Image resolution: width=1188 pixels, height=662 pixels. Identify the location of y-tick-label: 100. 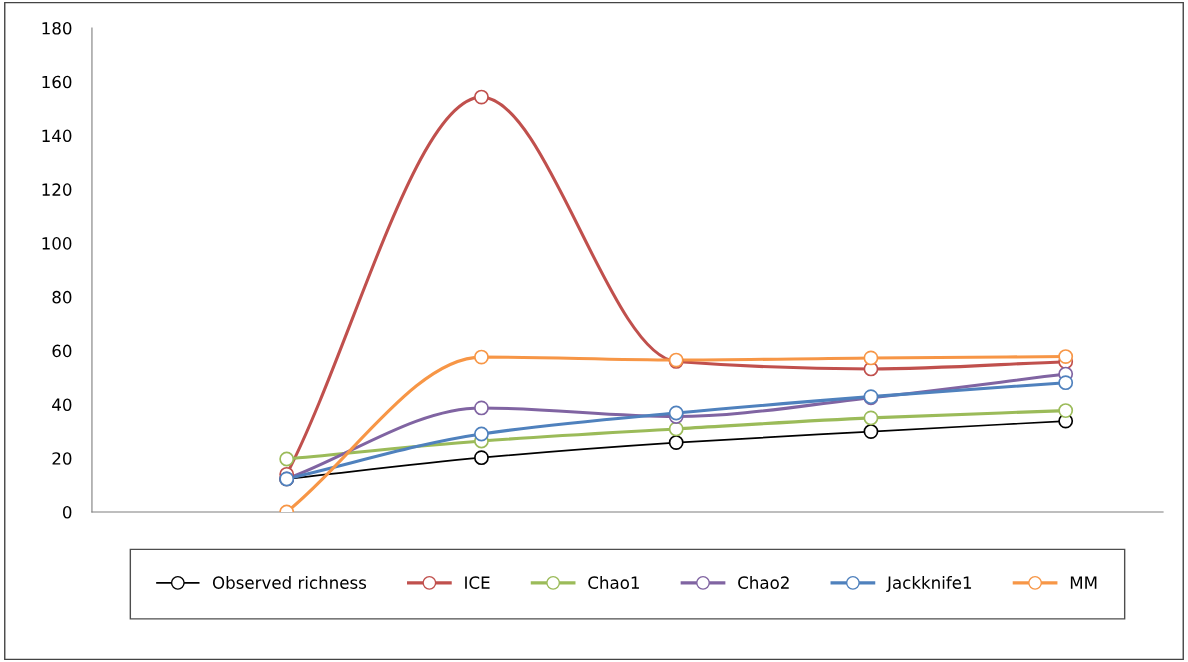
(57, 243).